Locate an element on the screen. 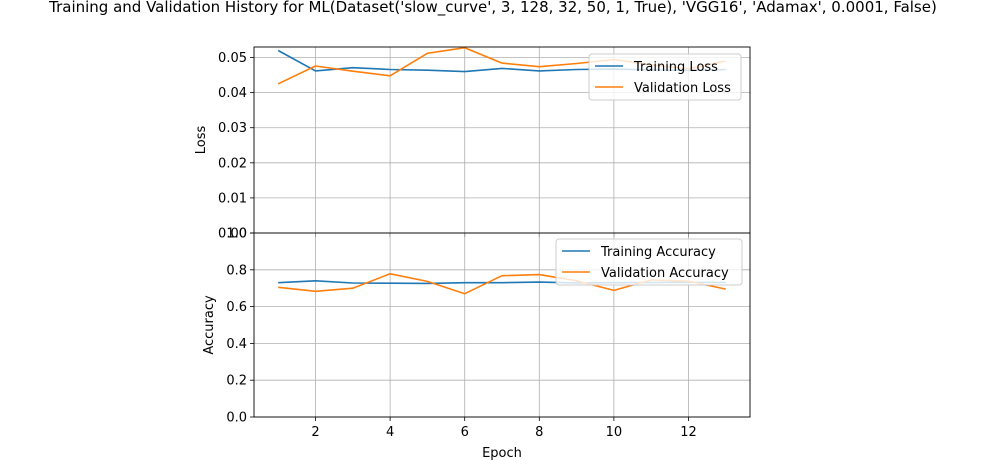  x-tick-label: 6 is located at coordinates (465, 432).